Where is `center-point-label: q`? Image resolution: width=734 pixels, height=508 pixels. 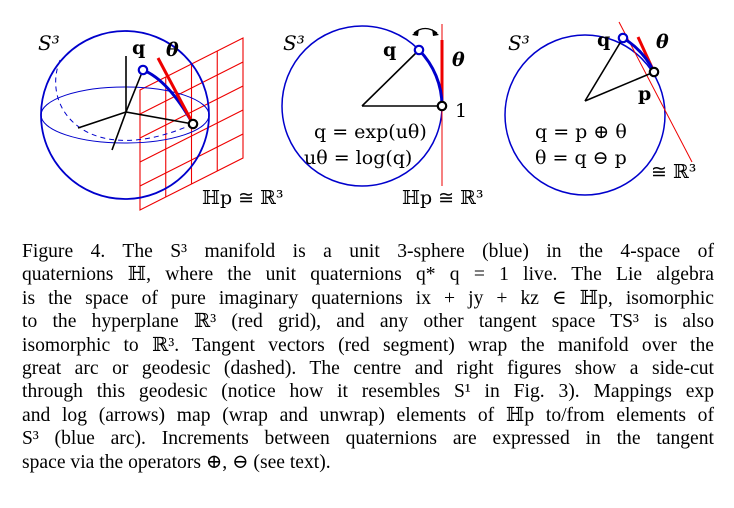 center-point-label: q is located at coordinates (389, 50).